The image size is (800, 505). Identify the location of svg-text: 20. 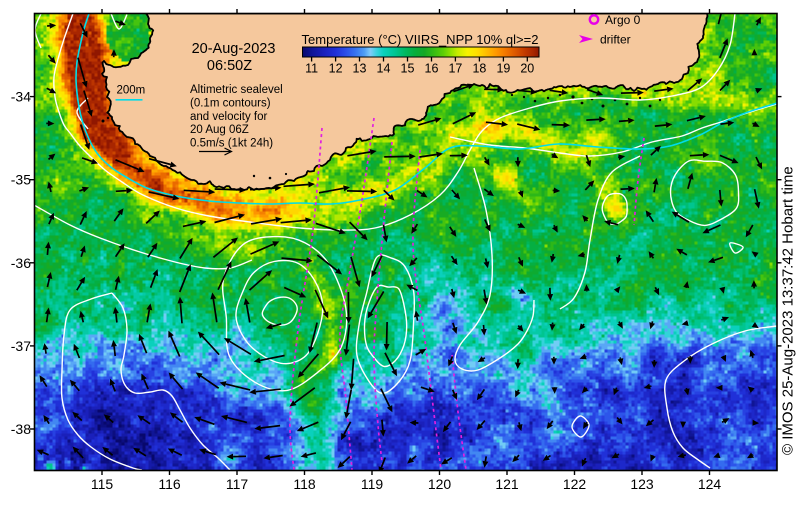
(527, 69).